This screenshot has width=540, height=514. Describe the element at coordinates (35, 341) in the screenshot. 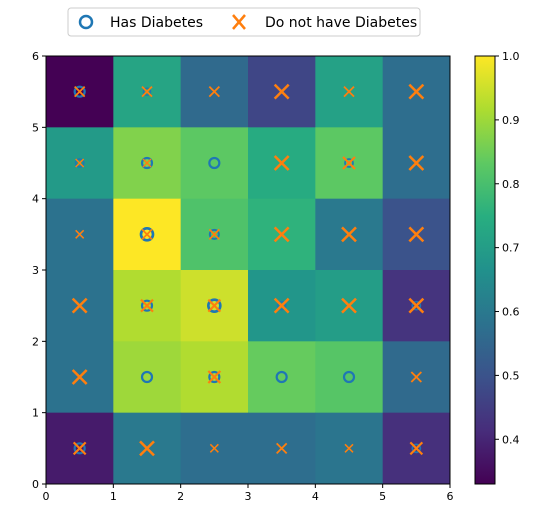

I see `y-tick-label: 2` at that location.